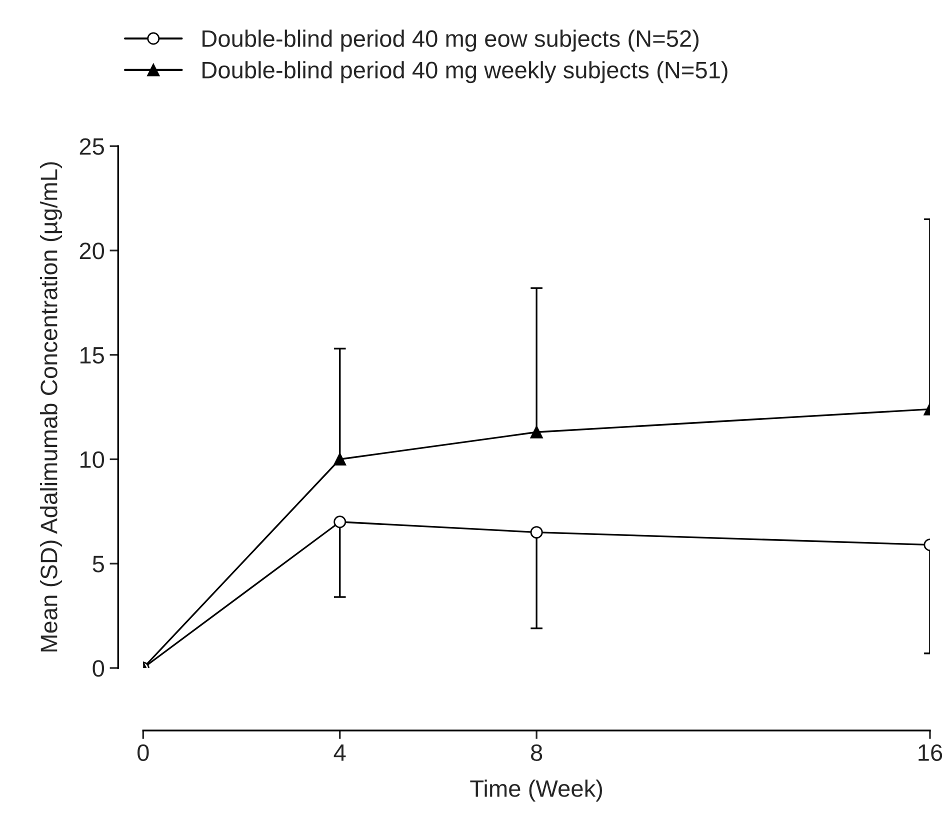 The height and width of the screenshot is (835, 948). Describe the element at coordinates (98, 668) in the screenshot. I see `y-tick-label: 0` at that location.